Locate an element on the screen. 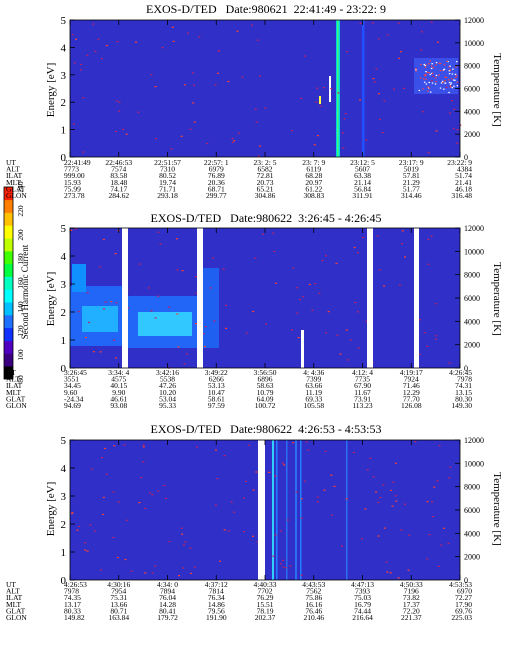 This screenshot has width=505, height=649. y-tick-label: 1 is located at coordinates (64, 553).